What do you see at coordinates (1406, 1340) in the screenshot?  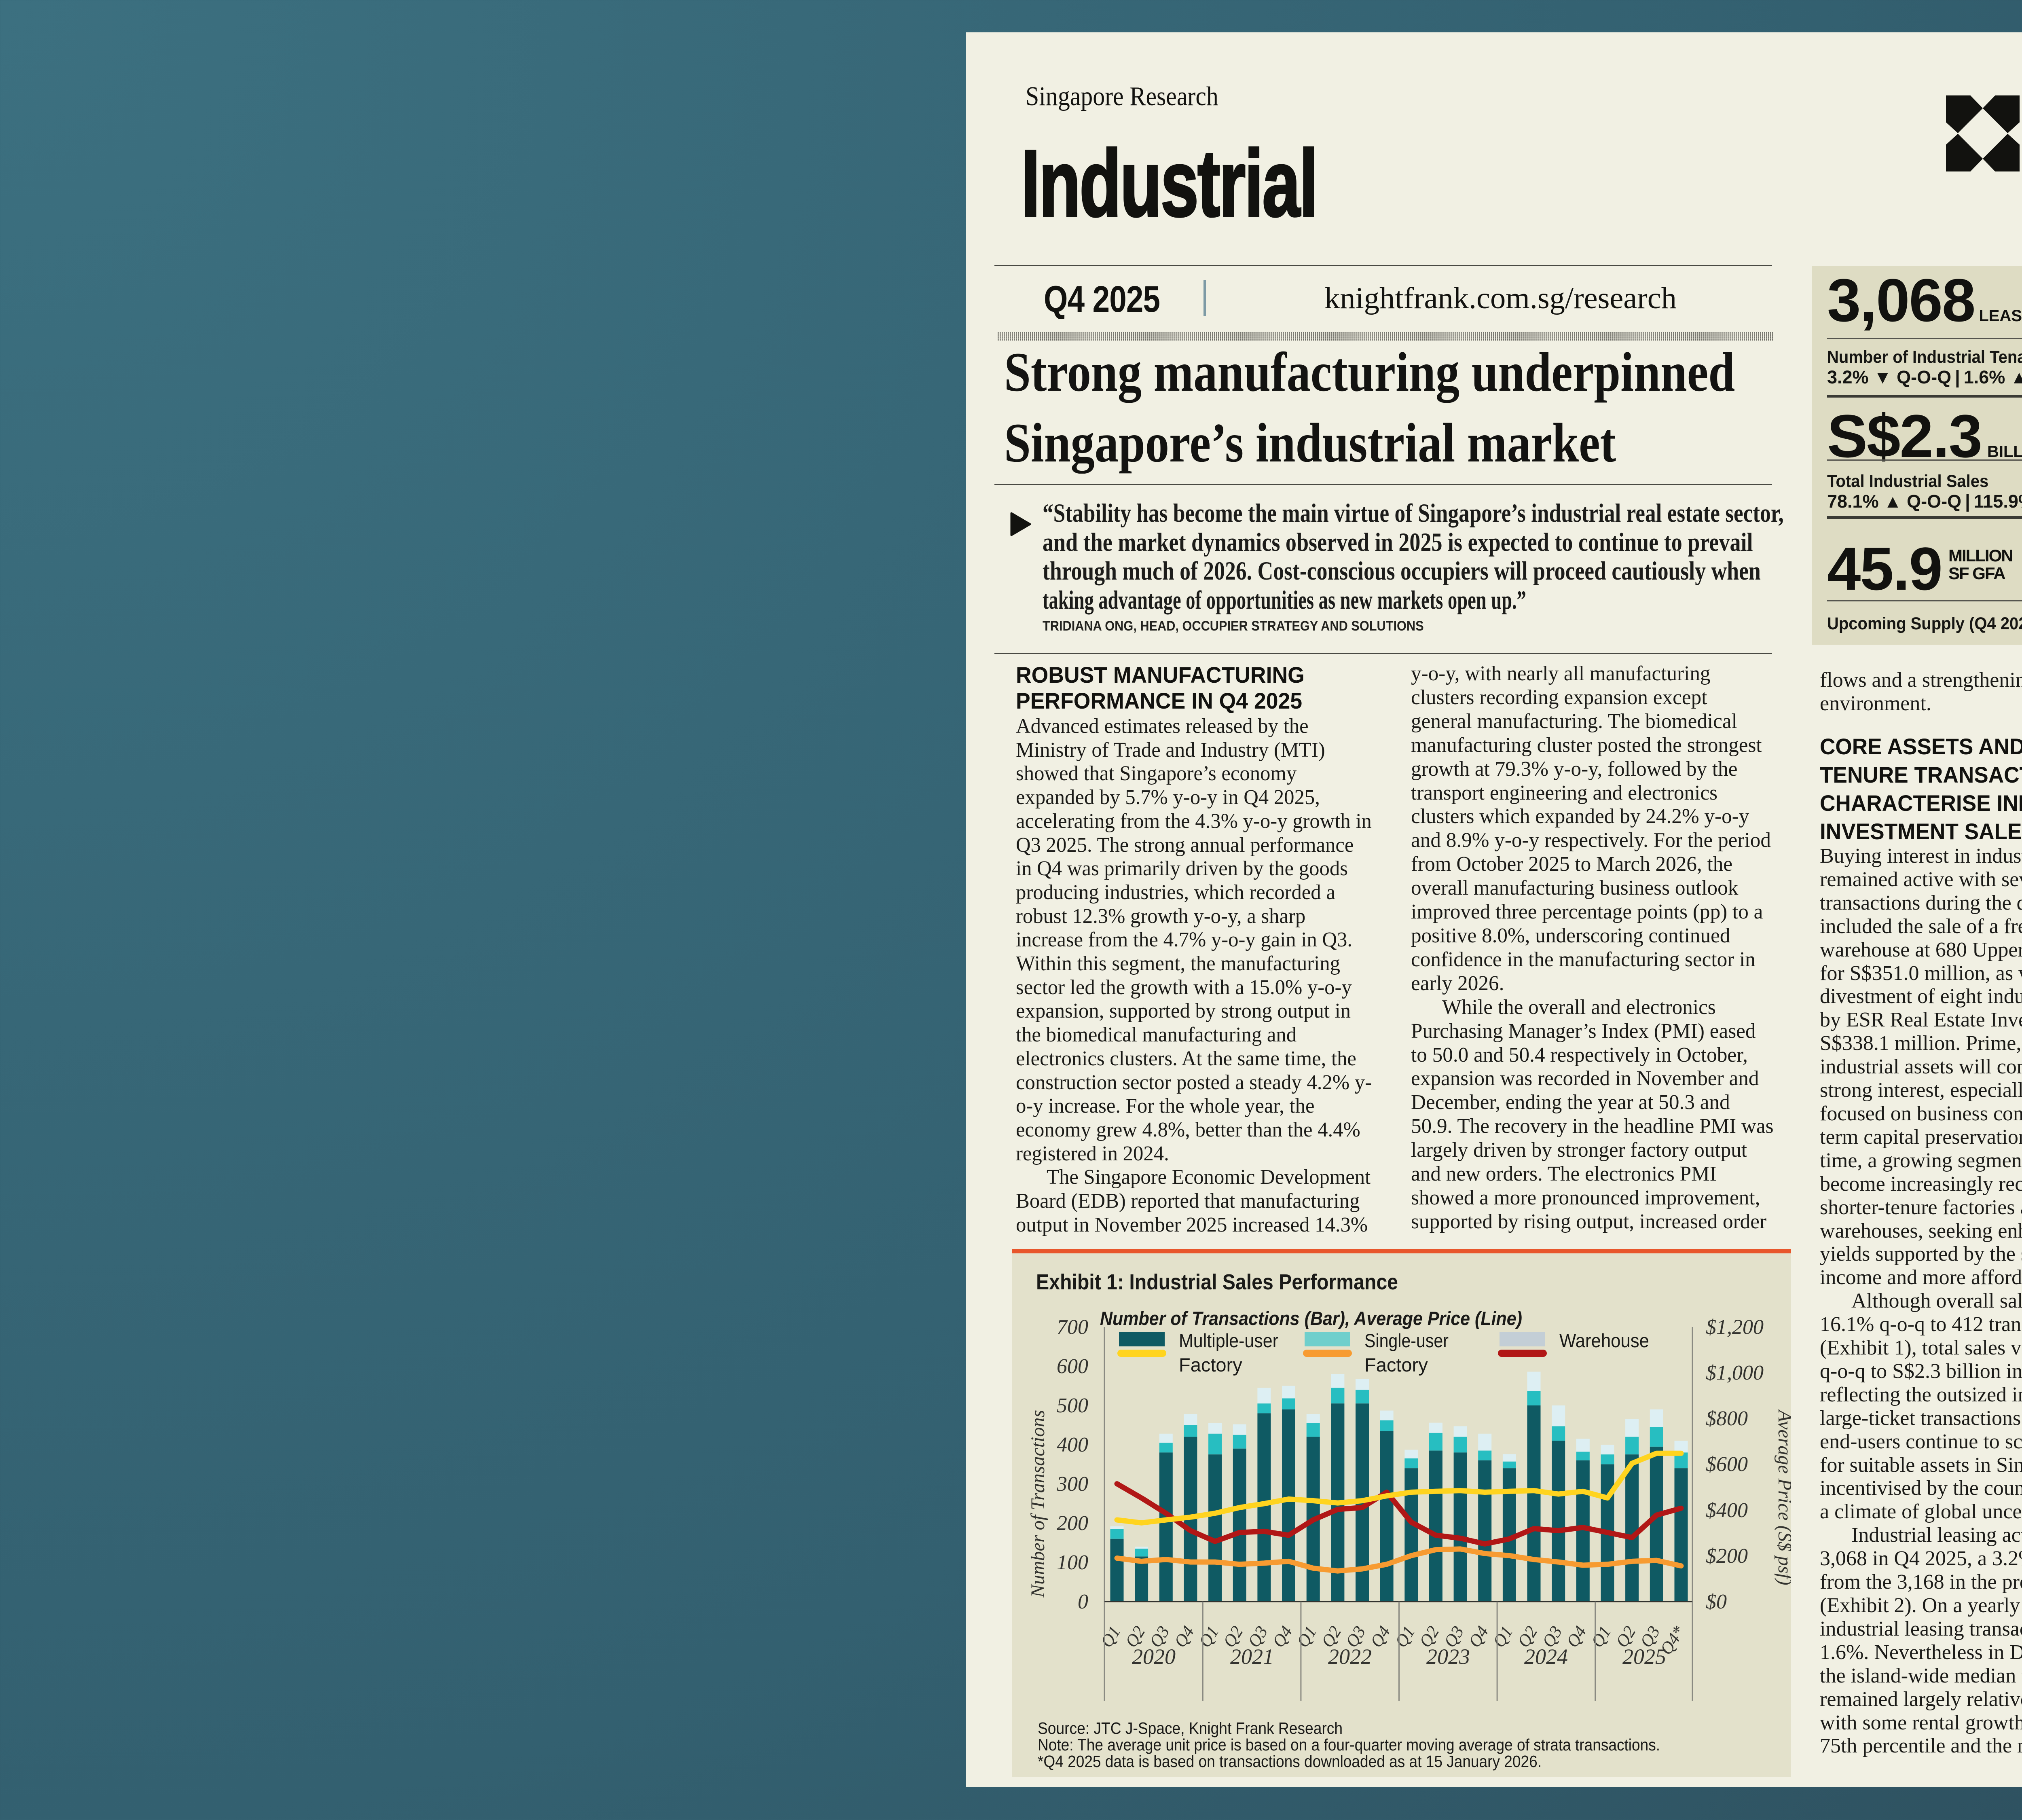 I see `svg-text: Single-user` at bounding box center [1406, 1340].